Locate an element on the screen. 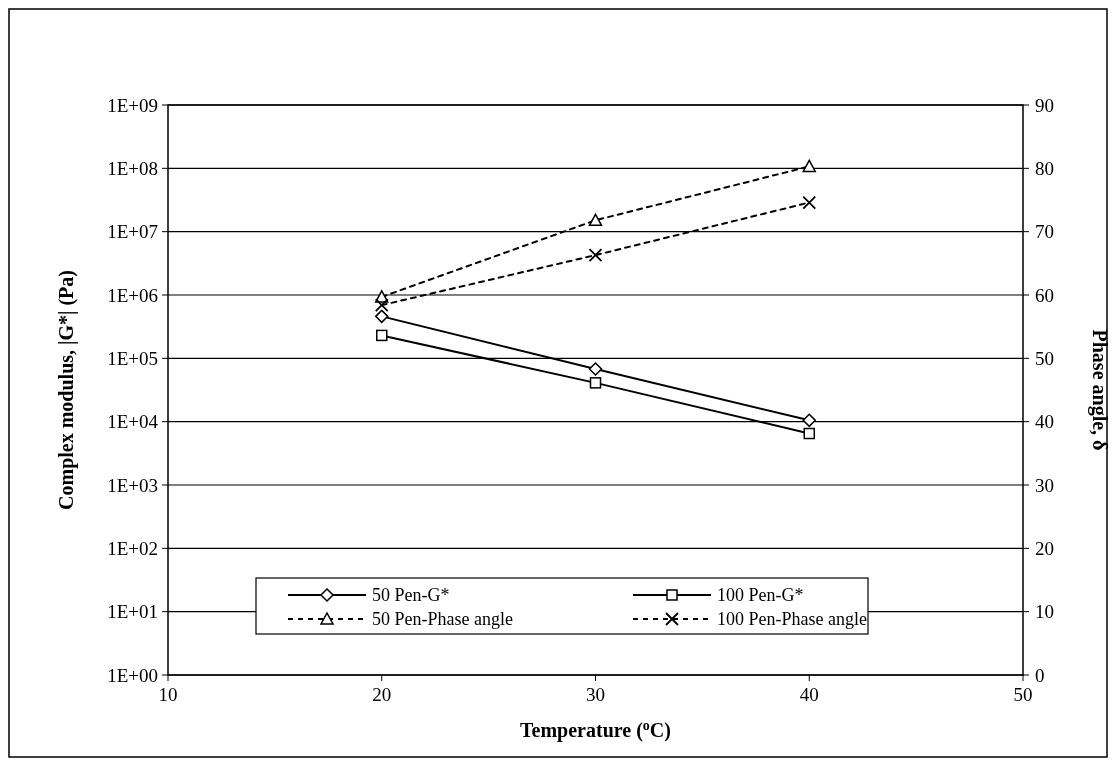 Image resolution: width=1117 pixels, height=767 pixels. y-tick-label: 1E+06 is located at coordinates (132, 295).